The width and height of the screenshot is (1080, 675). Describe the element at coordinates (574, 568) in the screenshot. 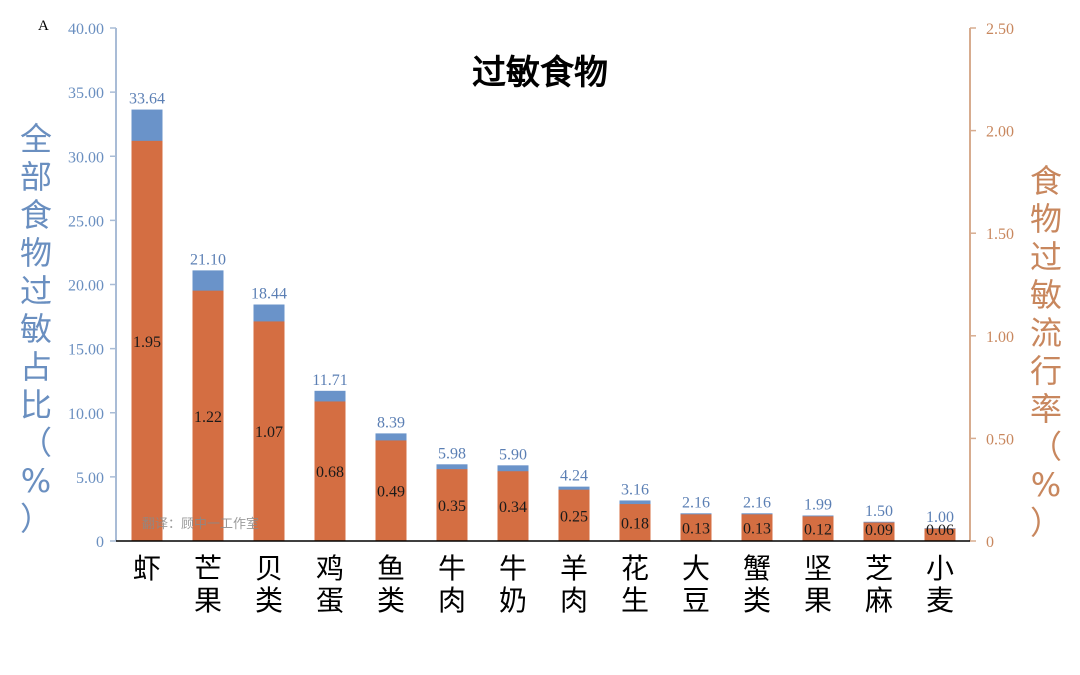

I see `category-label-char: 羊` at that location.